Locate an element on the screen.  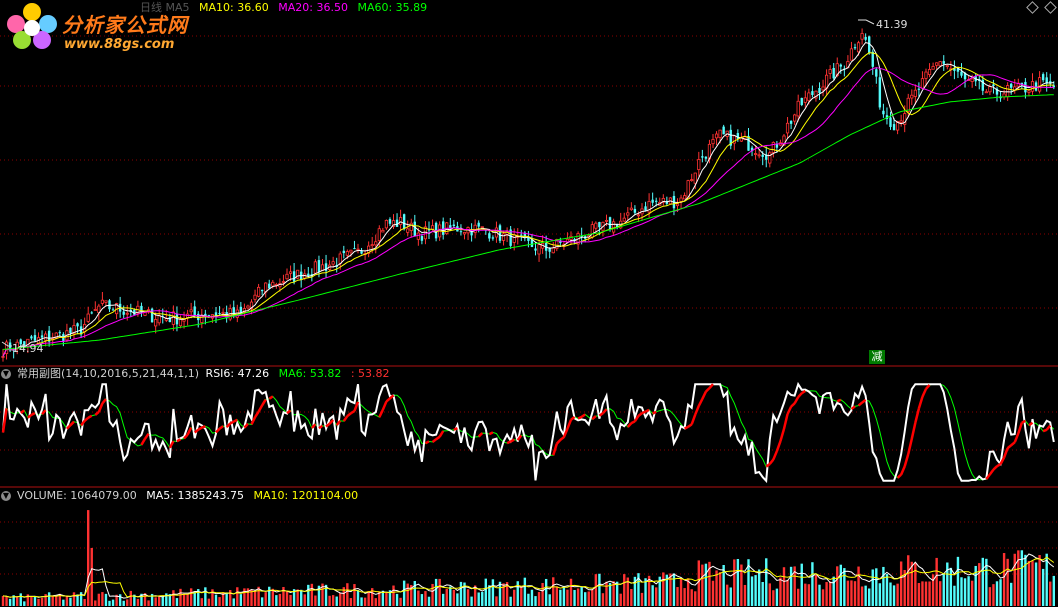
ma20-legend: MA20: 36.50 is located at coordinates (313, 7).